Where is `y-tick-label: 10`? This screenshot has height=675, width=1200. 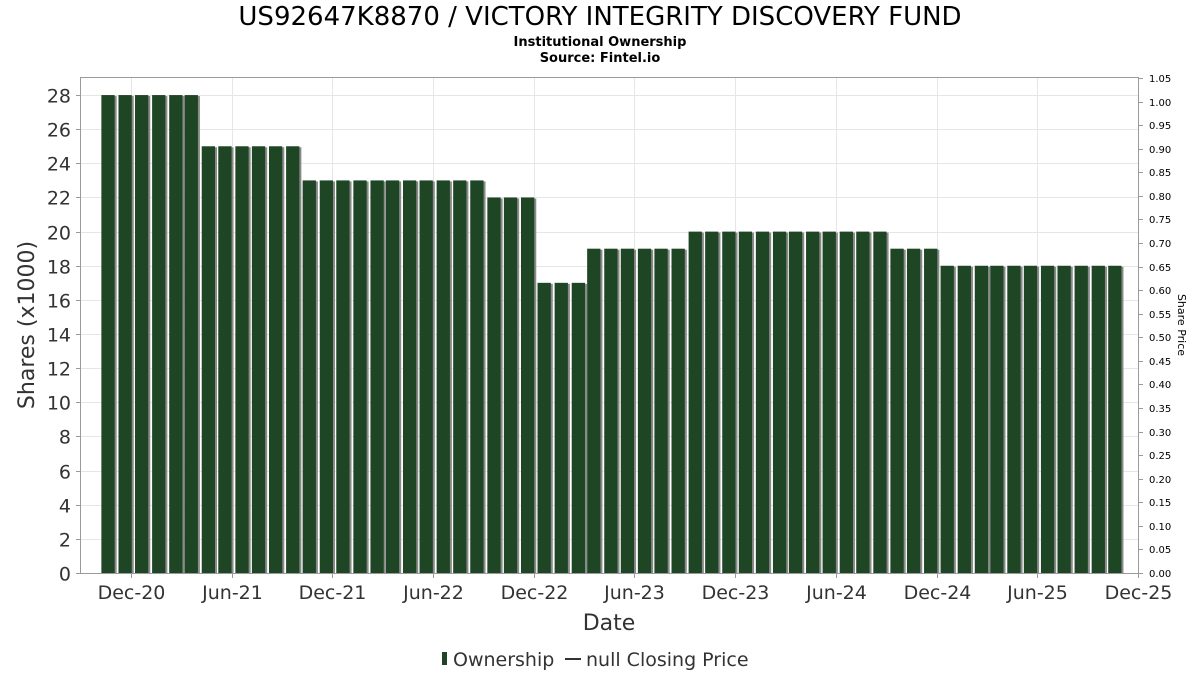
y-tick-label: 10 is located at coordinates (59, 404).